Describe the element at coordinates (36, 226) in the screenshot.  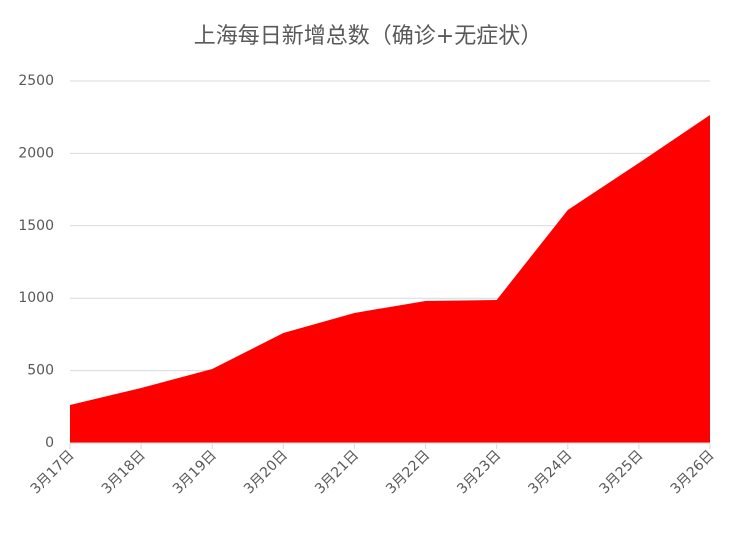
I see `y-tick-label: 1500` at that location.